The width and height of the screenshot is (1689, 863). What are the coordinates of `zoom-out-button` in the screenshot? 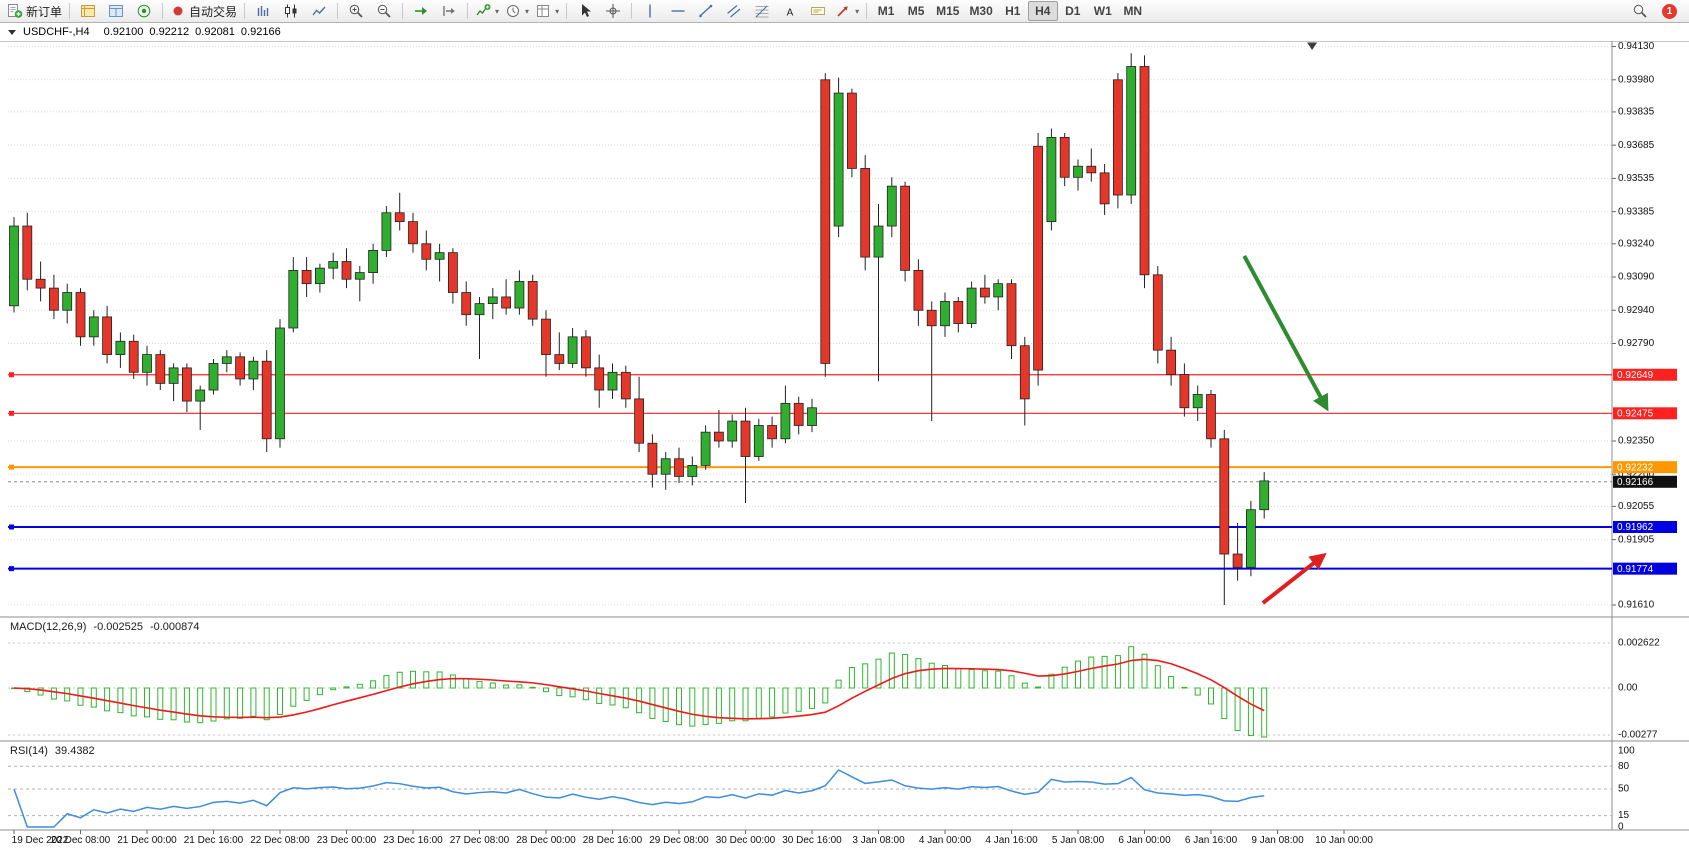 It's located at (384, 11).